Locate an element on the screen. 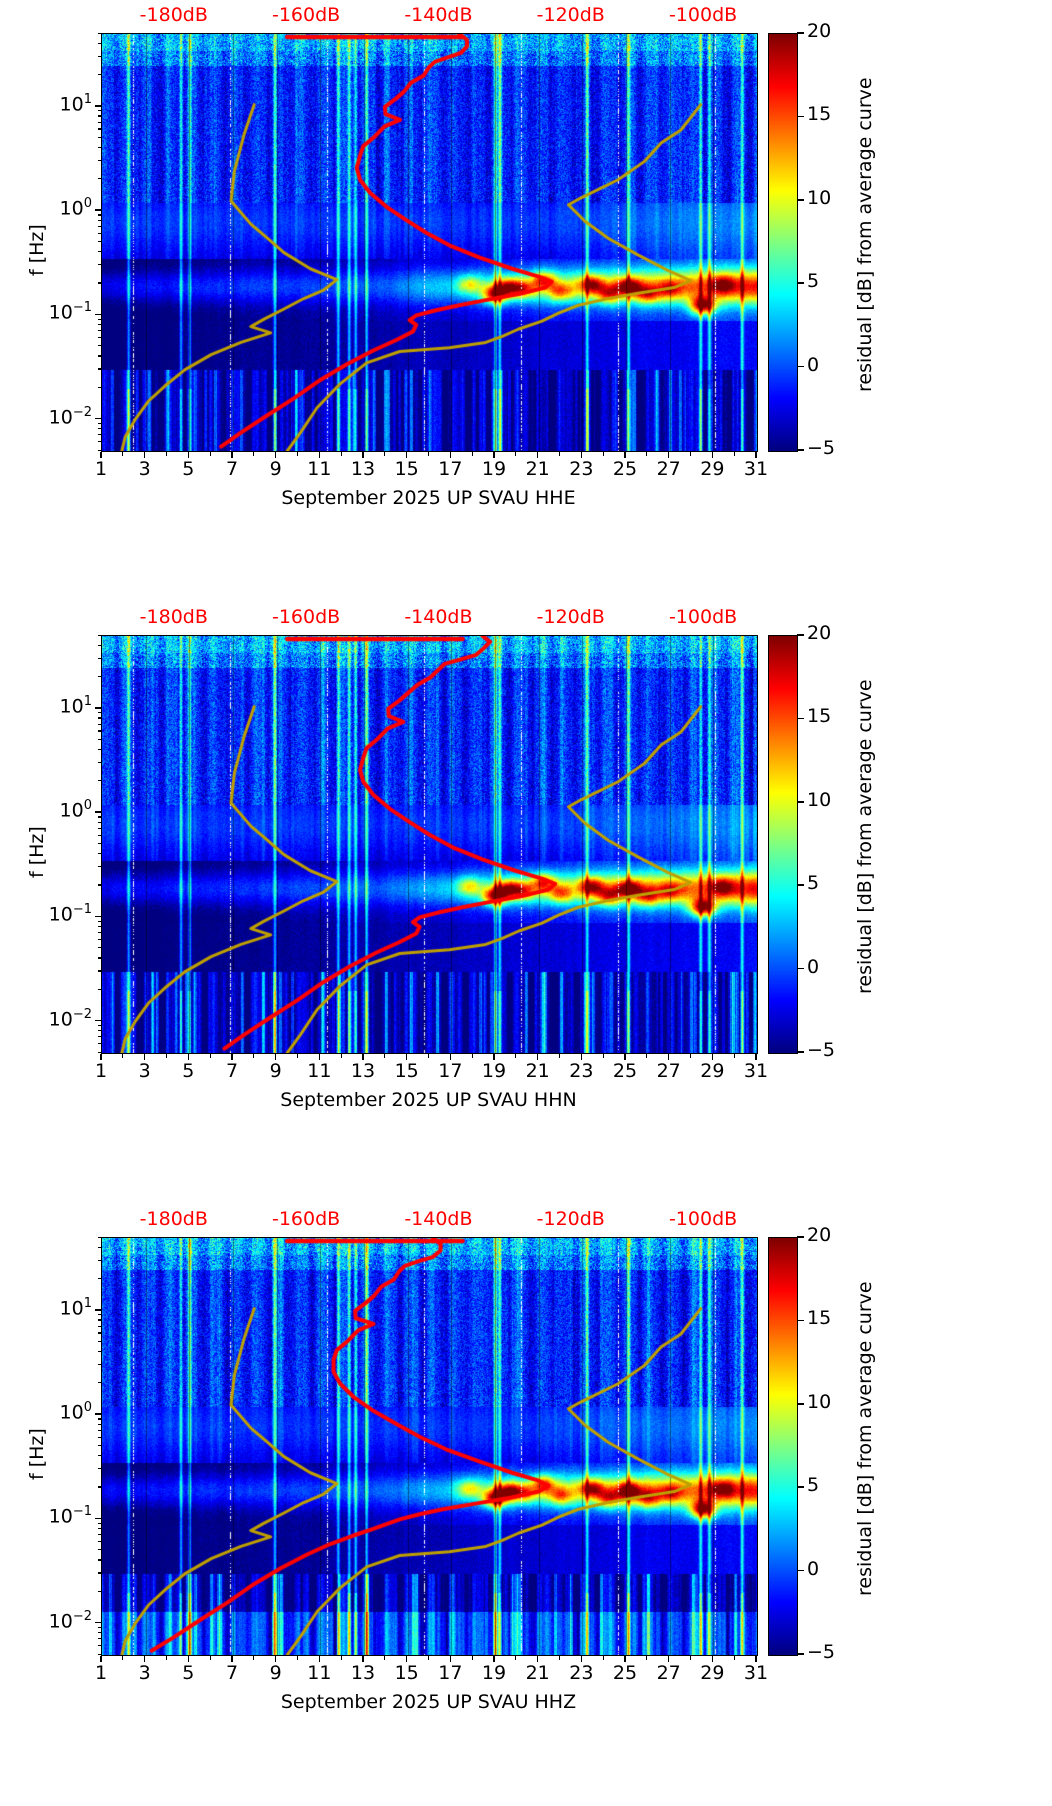  x-axis-tick-label: 11 is located at coordinates (319, 1071).